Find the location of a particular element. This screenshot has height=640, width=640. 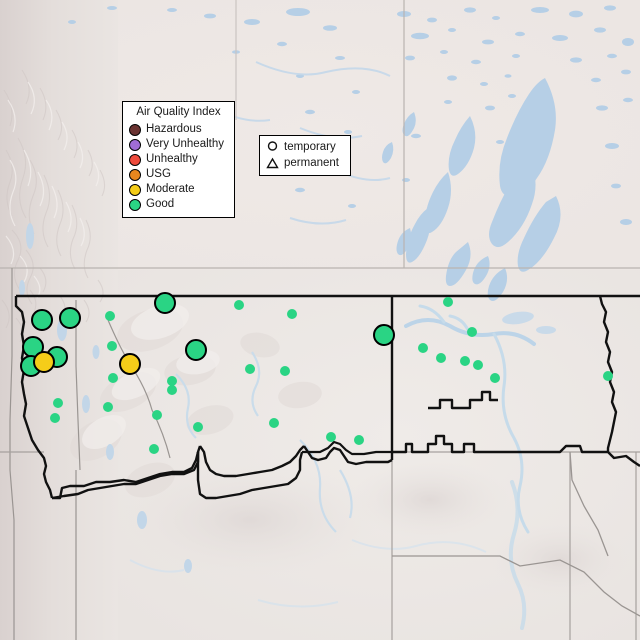

legend-aqi-label: Good is located at coordinates (160, 204).